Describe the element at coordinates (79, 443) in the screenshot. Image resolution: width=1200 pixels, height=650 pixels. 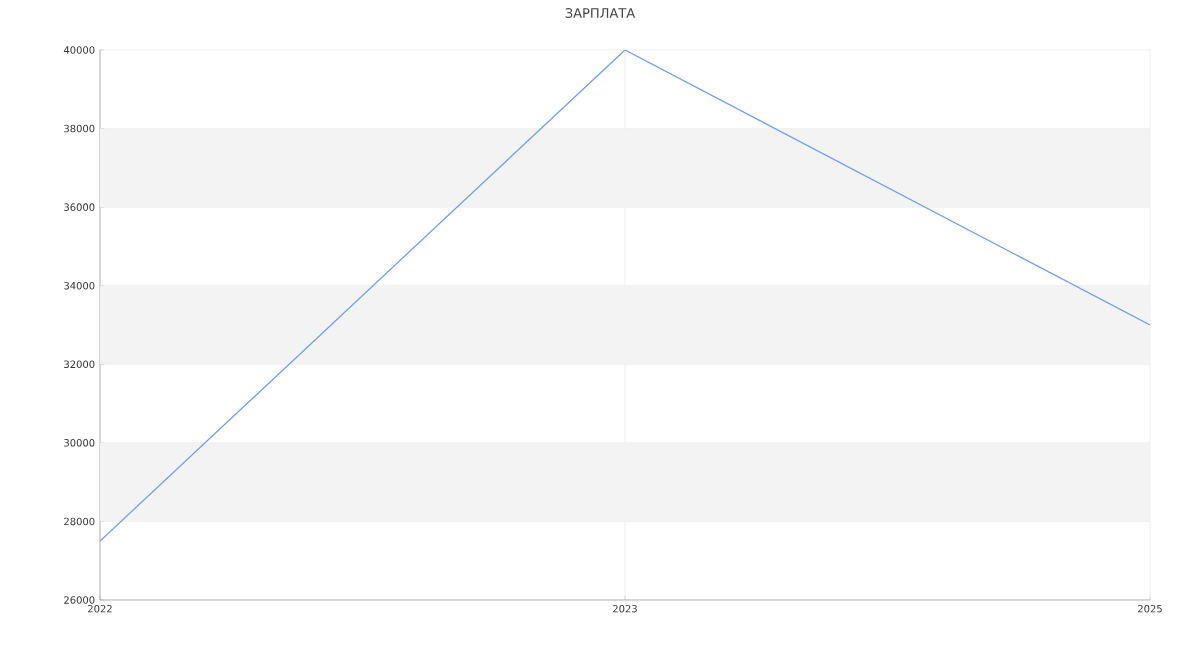
I see `y-tick-label: 30000` at that location.